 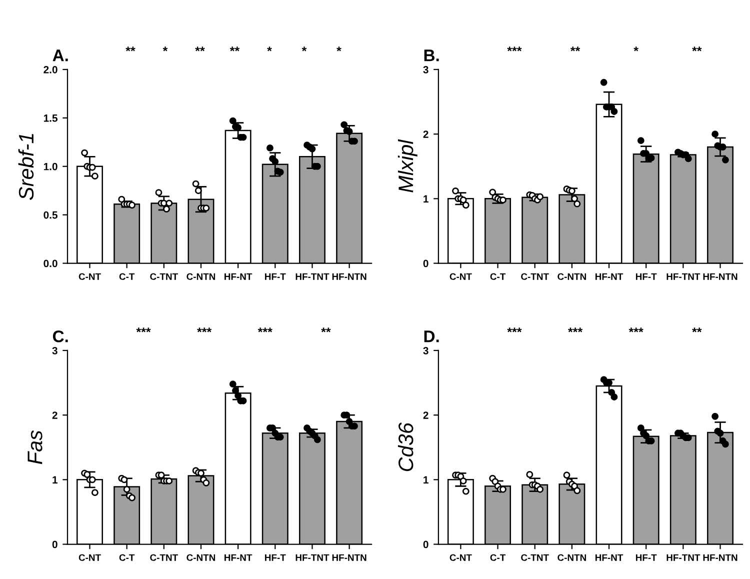 I want to click on chart-title: A., so click(x=60, y=56).